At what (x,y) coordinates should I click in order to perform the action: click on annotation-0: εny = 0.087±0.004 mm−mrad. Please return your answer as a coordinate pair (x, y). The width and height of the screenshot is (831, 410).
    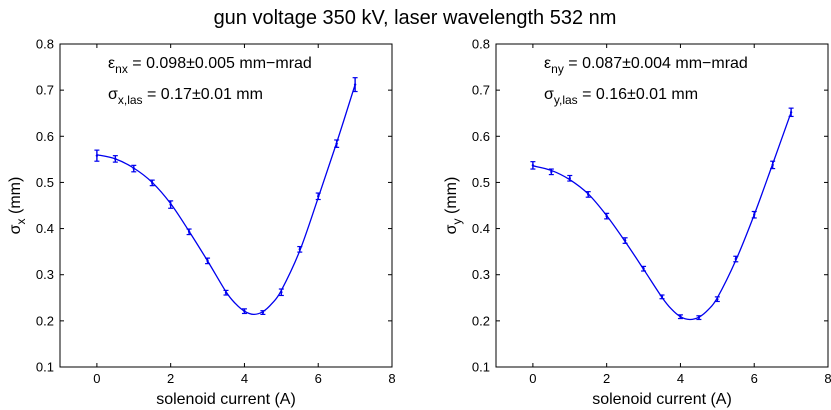
    Looking at the image, I should click on (646, 65).